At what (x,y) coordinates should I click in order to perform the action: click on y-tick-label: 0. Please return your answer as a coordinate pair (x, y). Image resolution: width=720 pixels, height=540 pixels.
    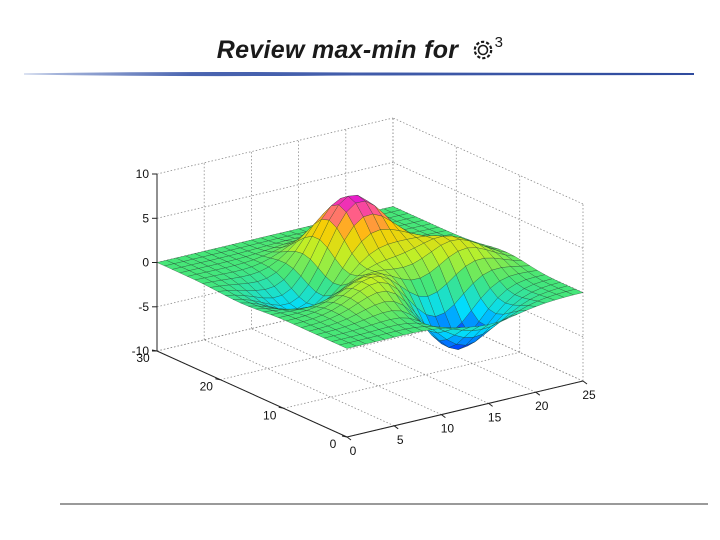
    Looking at the image, I should click on (333, 444).